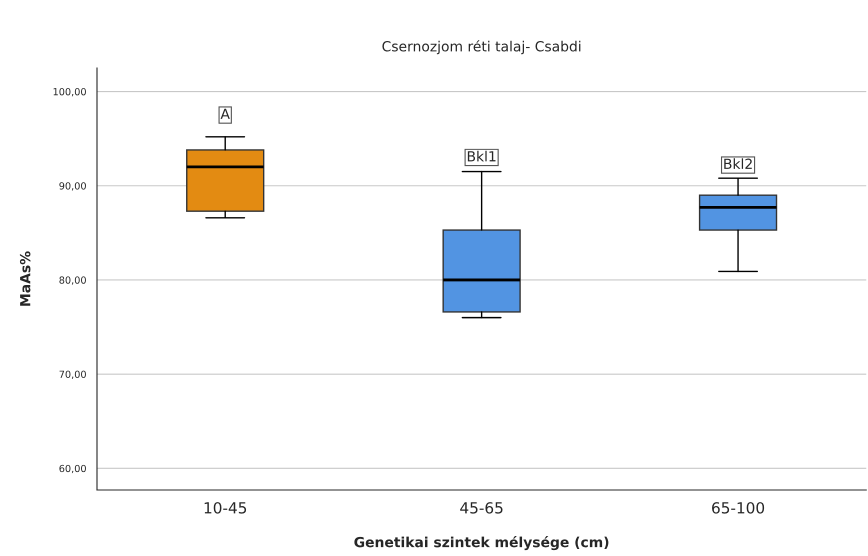  I want to click on annotation: Bkl2, so click(738, 163).